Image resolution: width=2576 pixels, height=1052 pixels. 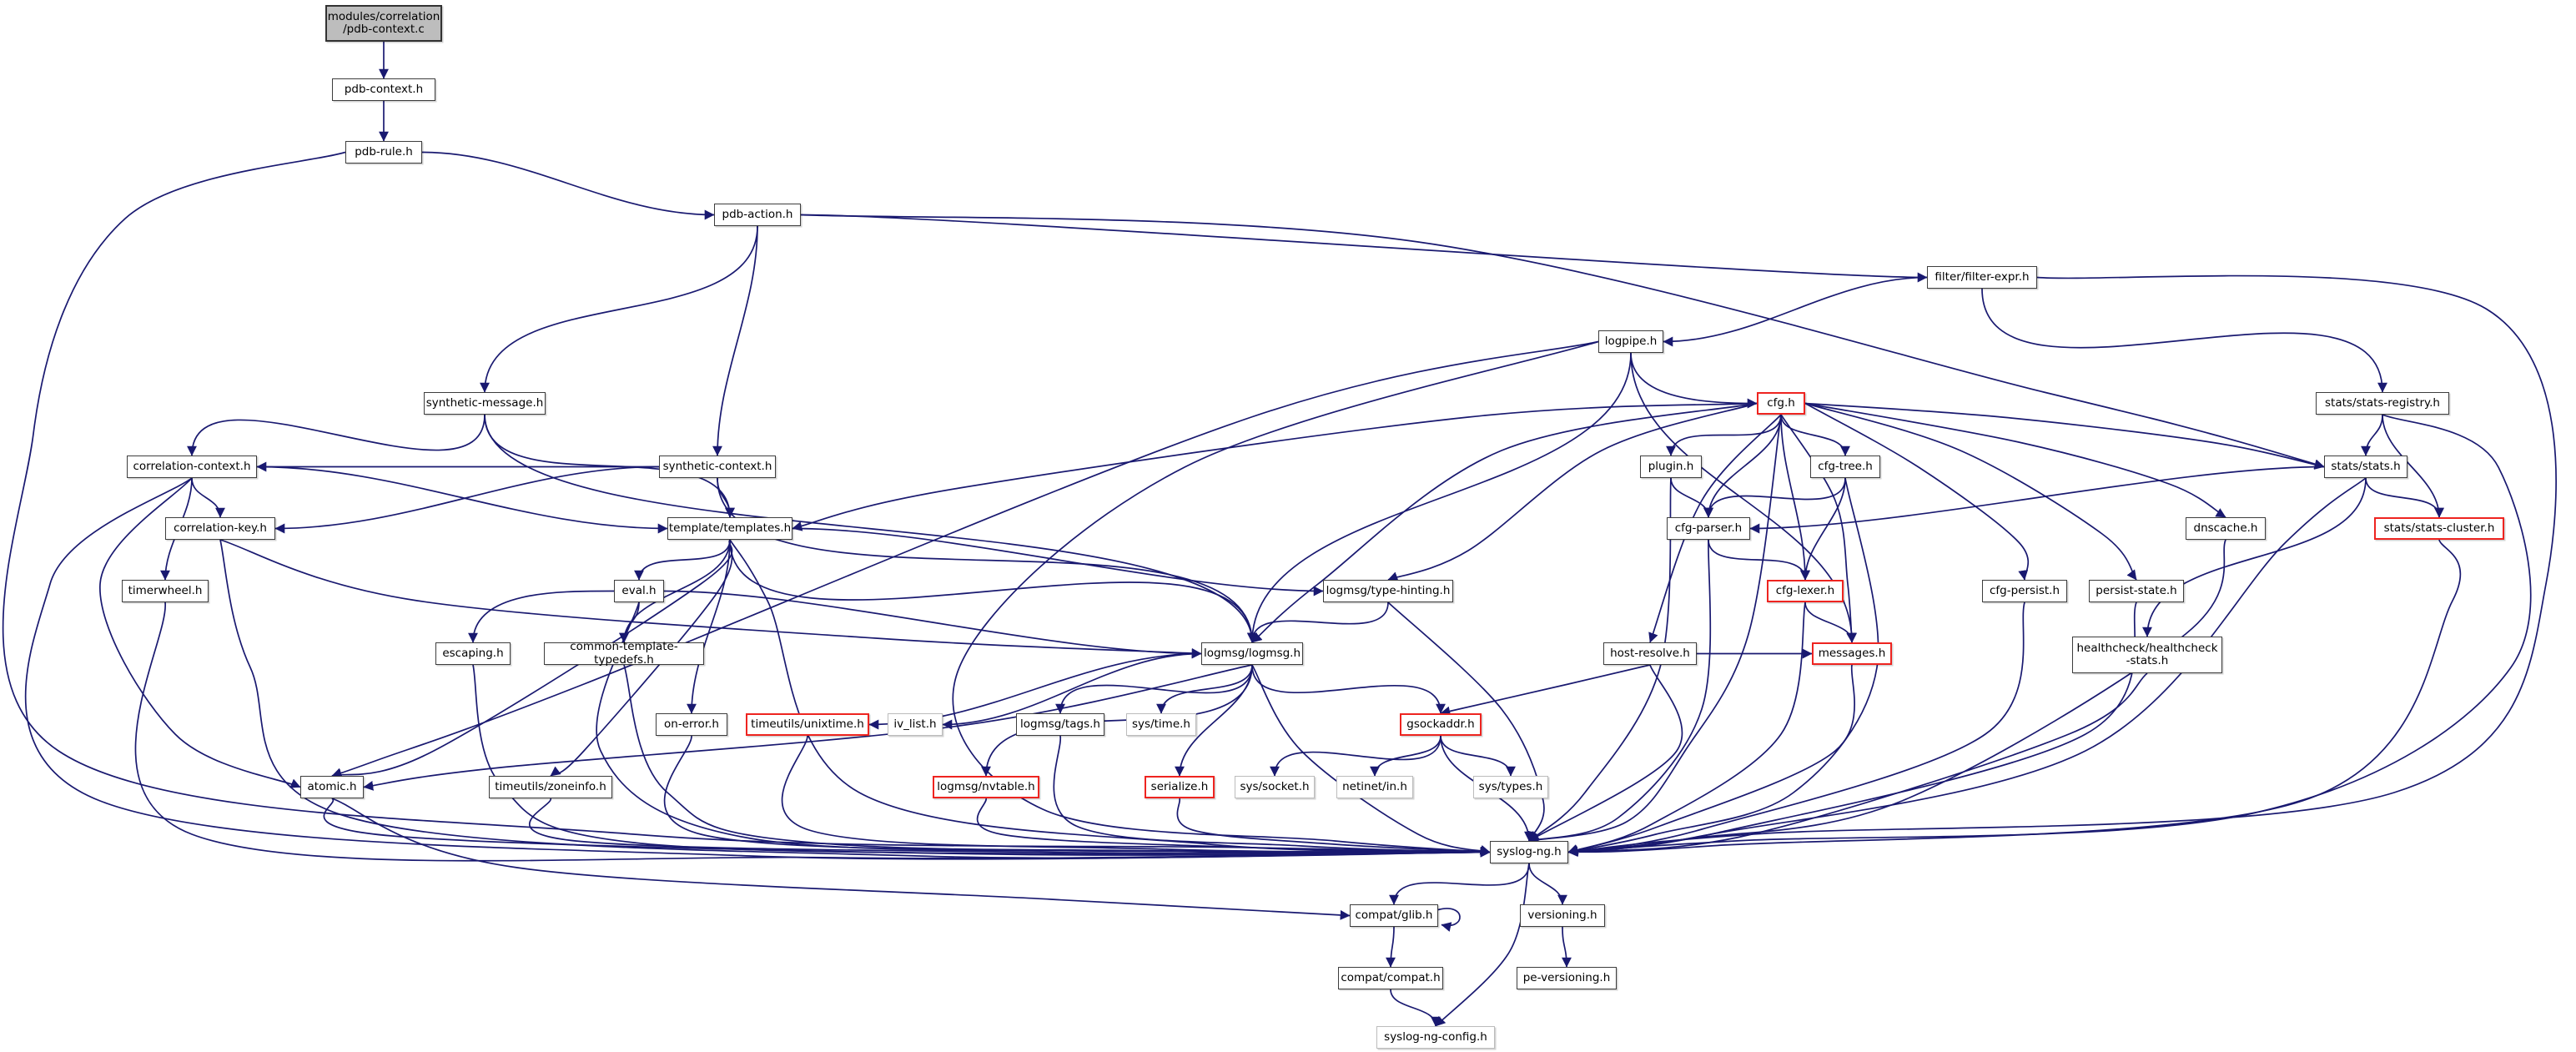 What do you see at coordinates (639, 591) in the screenshot?
I see `graph-node-eval: eval.h` at bounding box center [639, 591].